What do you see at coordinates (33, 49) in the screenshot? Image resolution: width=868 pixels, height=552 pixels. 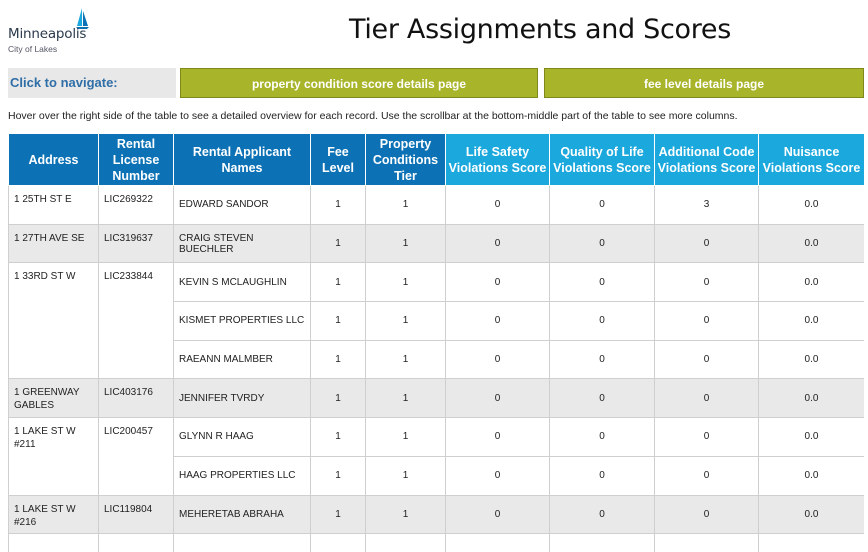 I see `logo-tagline: City of Lakes` at bounding box center [33, 49].